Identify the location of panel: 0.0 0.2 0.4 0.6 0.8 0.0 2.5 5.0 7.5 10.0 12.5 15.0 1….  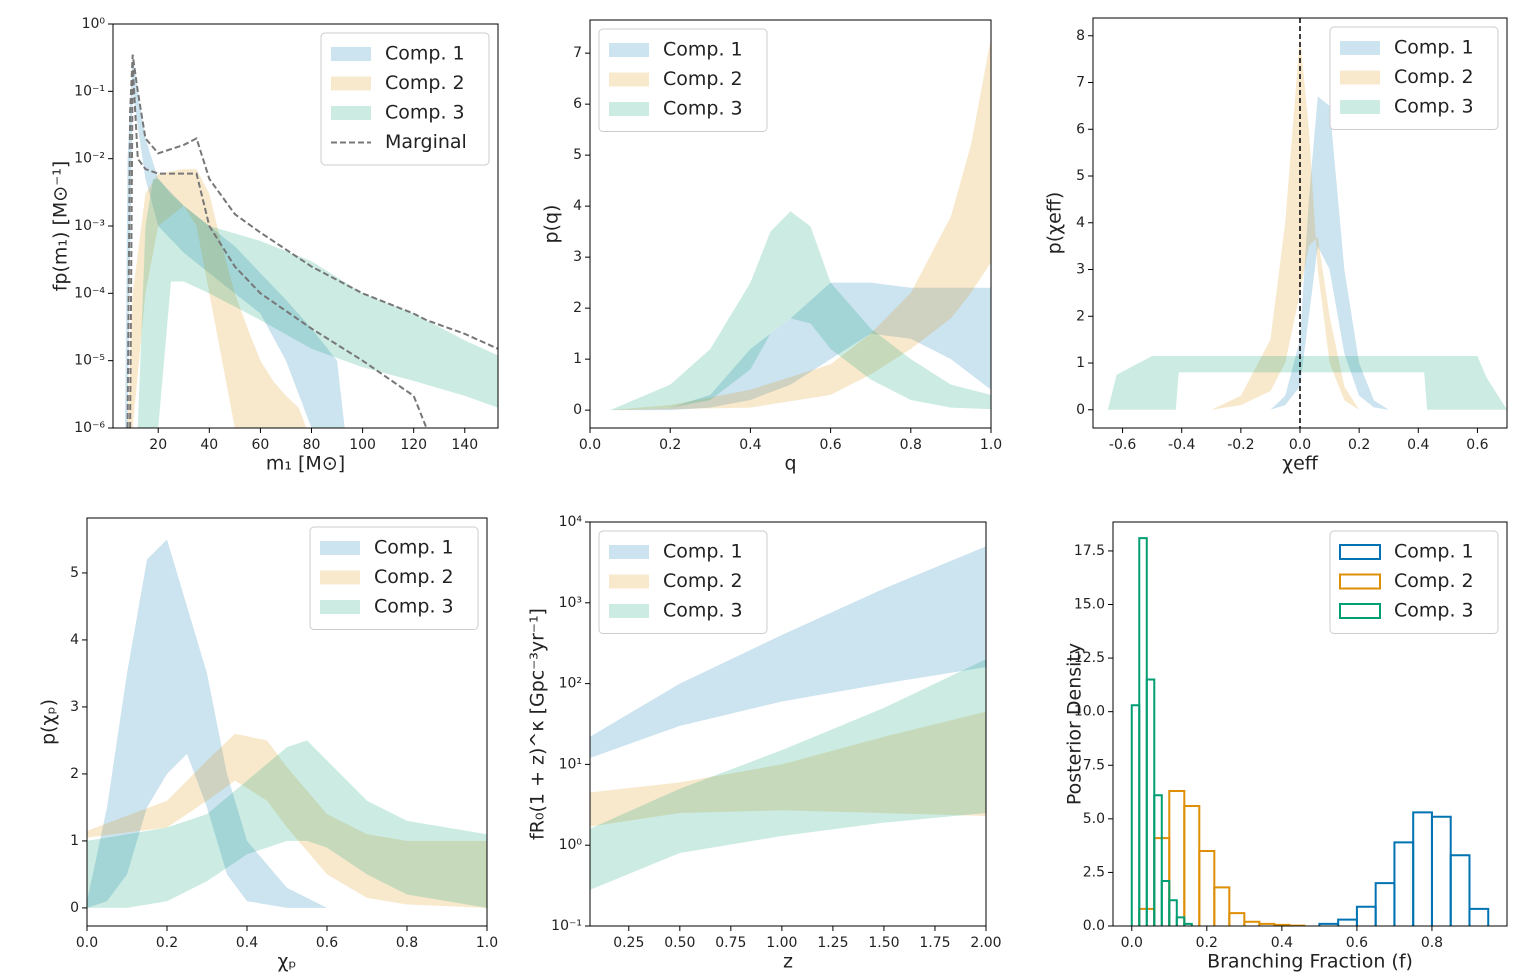
(1286, 747).